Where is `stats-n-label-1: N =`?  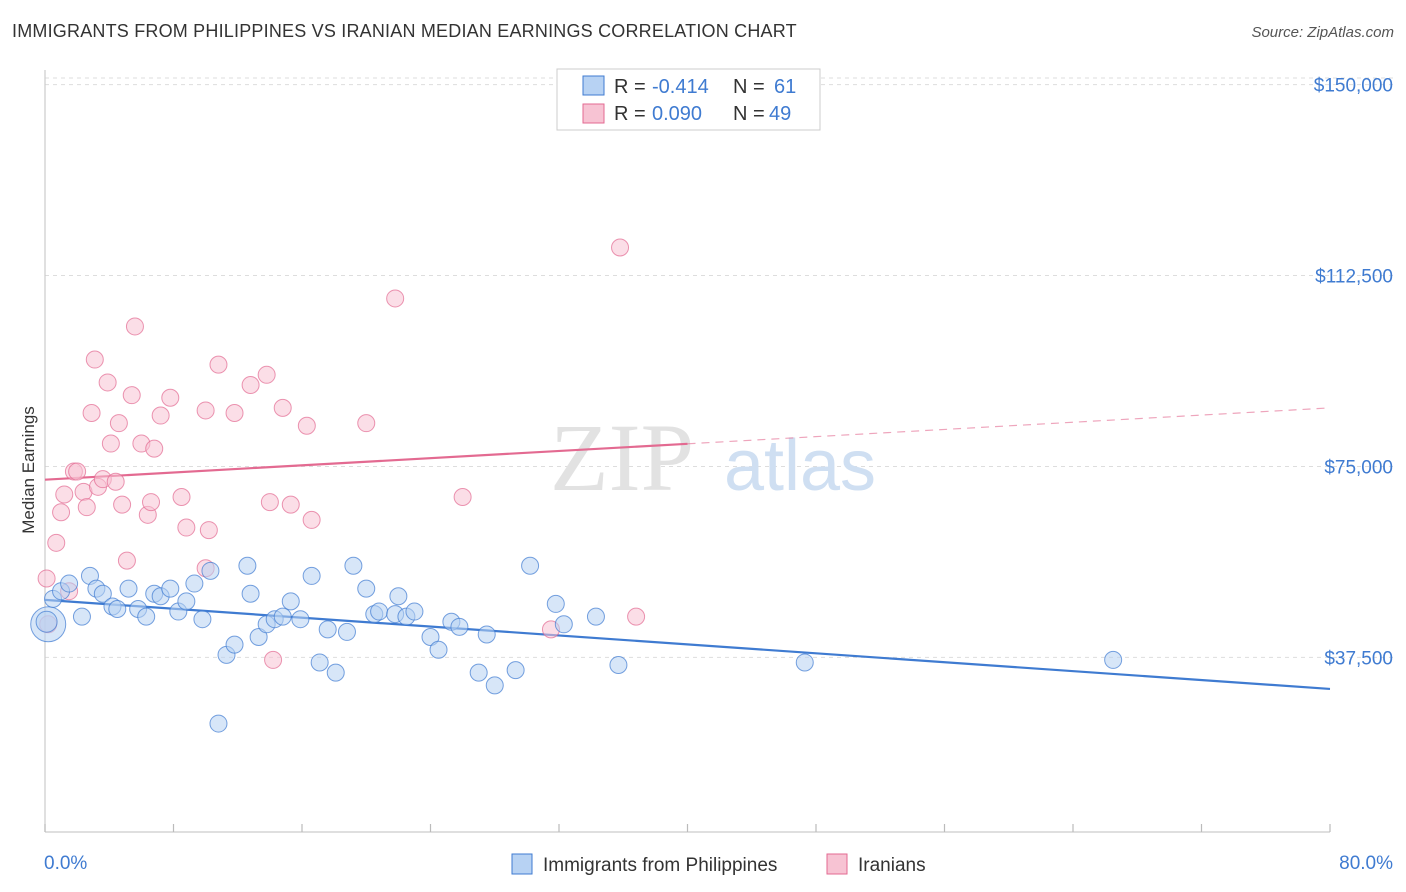
stats-n-label-1: N = is located at coordinates (749, 87).